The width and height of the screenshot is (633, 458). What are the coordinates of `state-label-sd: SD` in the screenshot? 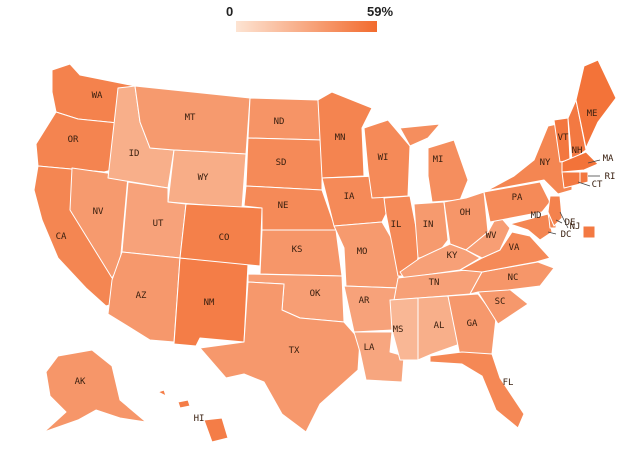 It's located at (281, 163).